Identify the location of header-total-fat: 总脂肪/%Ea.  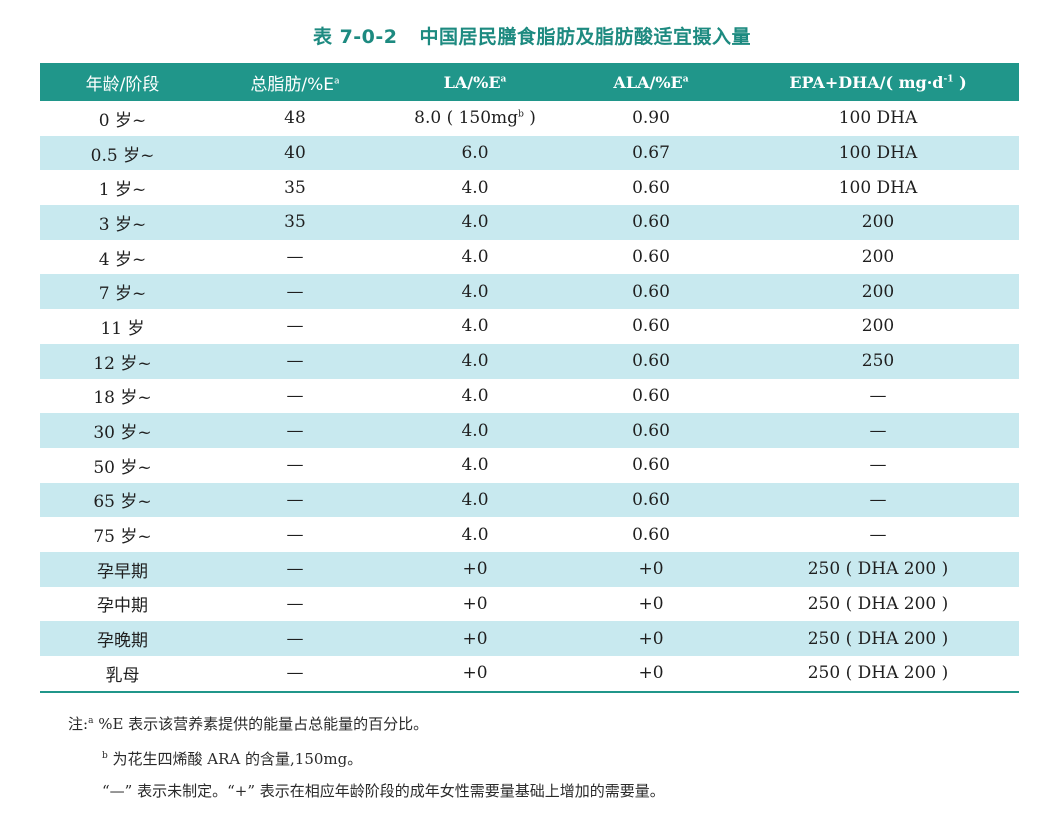
(295, 84).